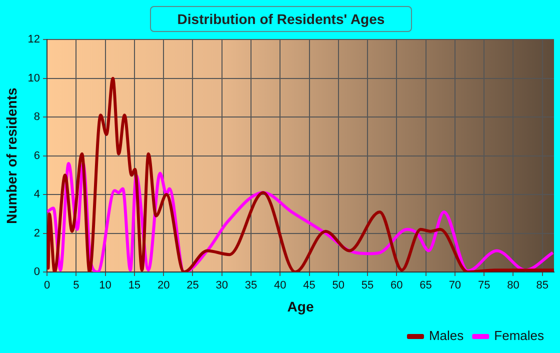 This screenshot has width=560, height=353. I want to click on x-tick-label: 10, so click(105, 286).